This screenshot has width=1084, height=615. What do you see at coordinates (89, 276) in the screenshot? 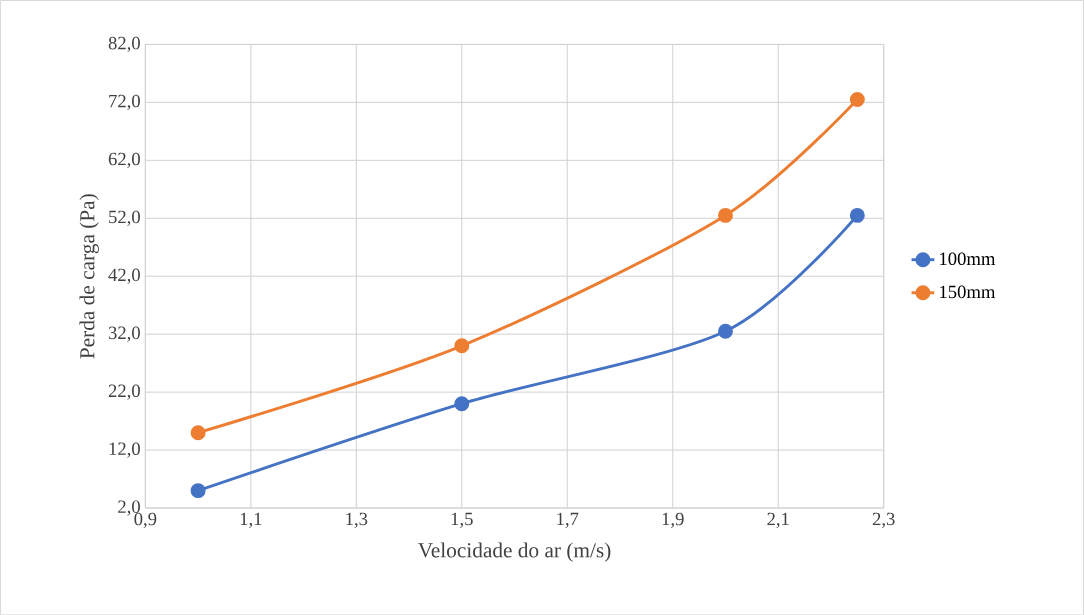
I see `y-axis-title: Perda de carga (Pa)` at bounding box center [89, 276].